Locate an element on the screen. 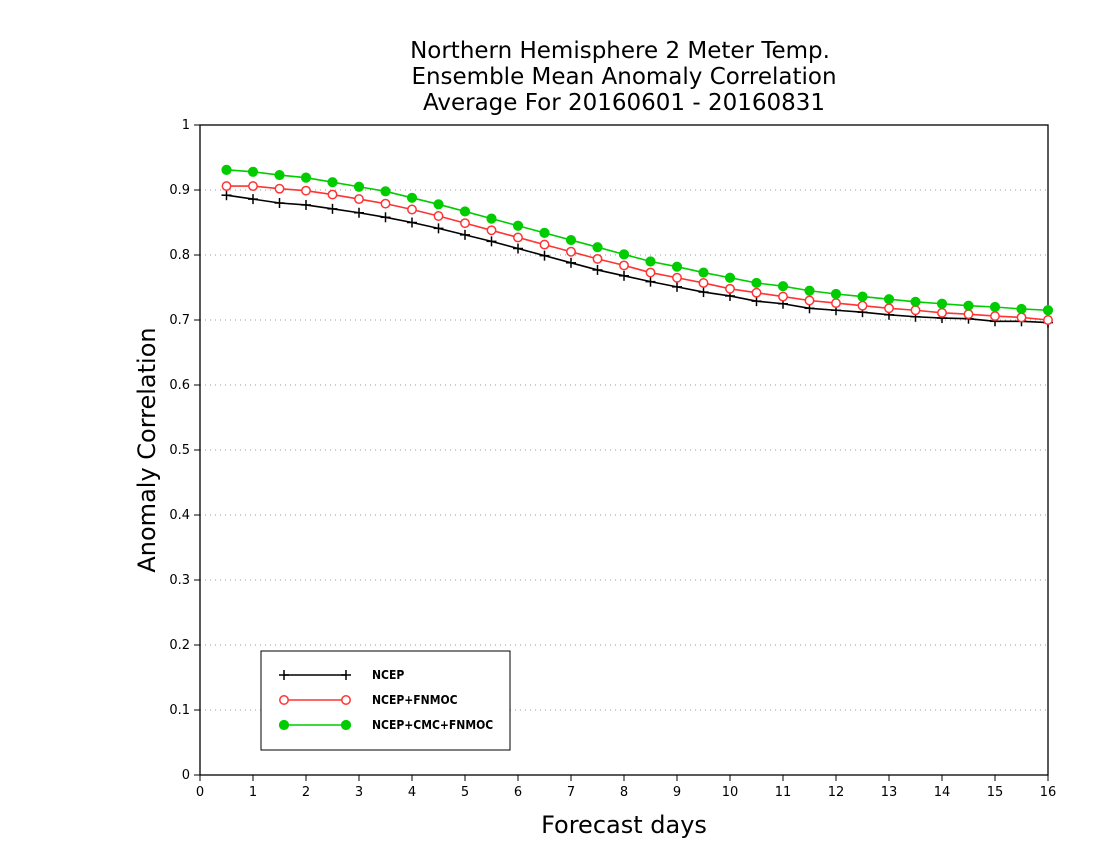  x-tick-label: 13 is located at coordinates (889, 792).